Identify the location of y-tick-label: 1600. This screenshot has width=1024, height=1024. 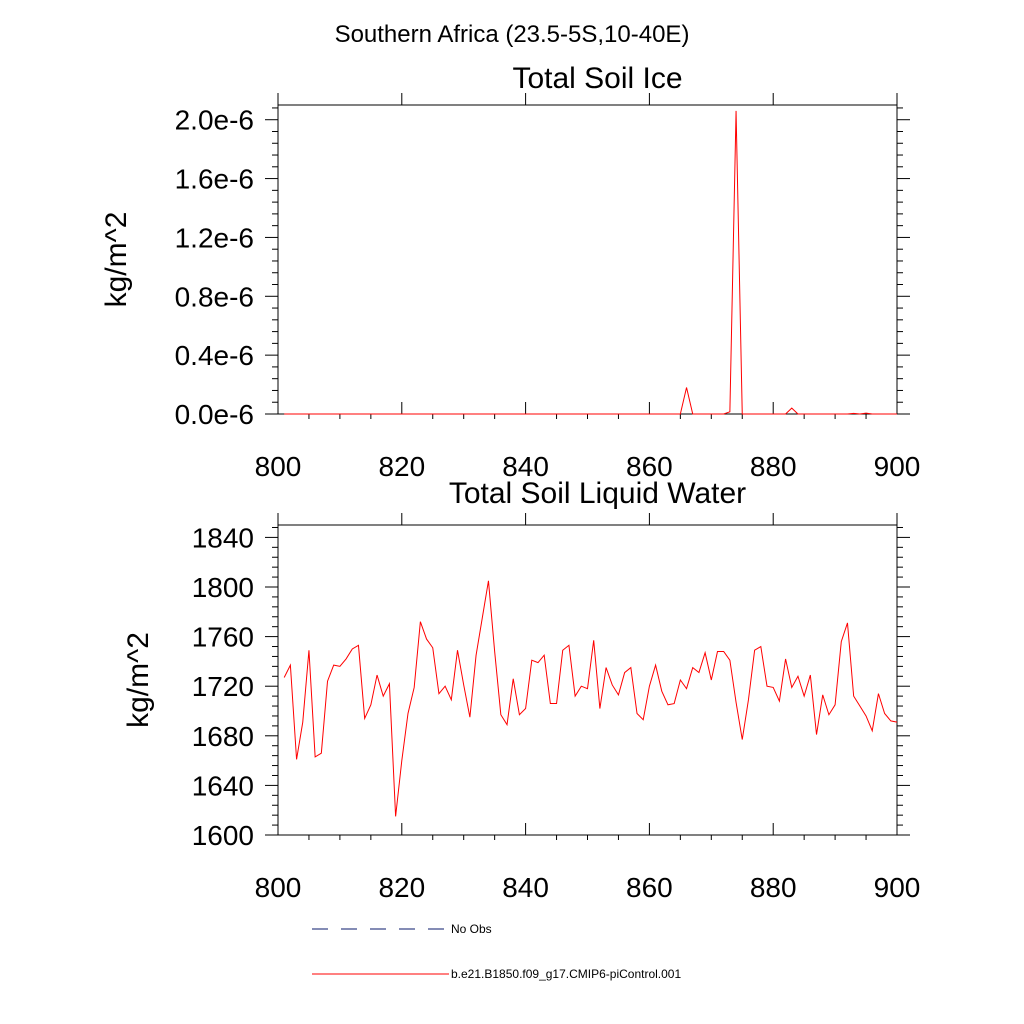
(223, 835).